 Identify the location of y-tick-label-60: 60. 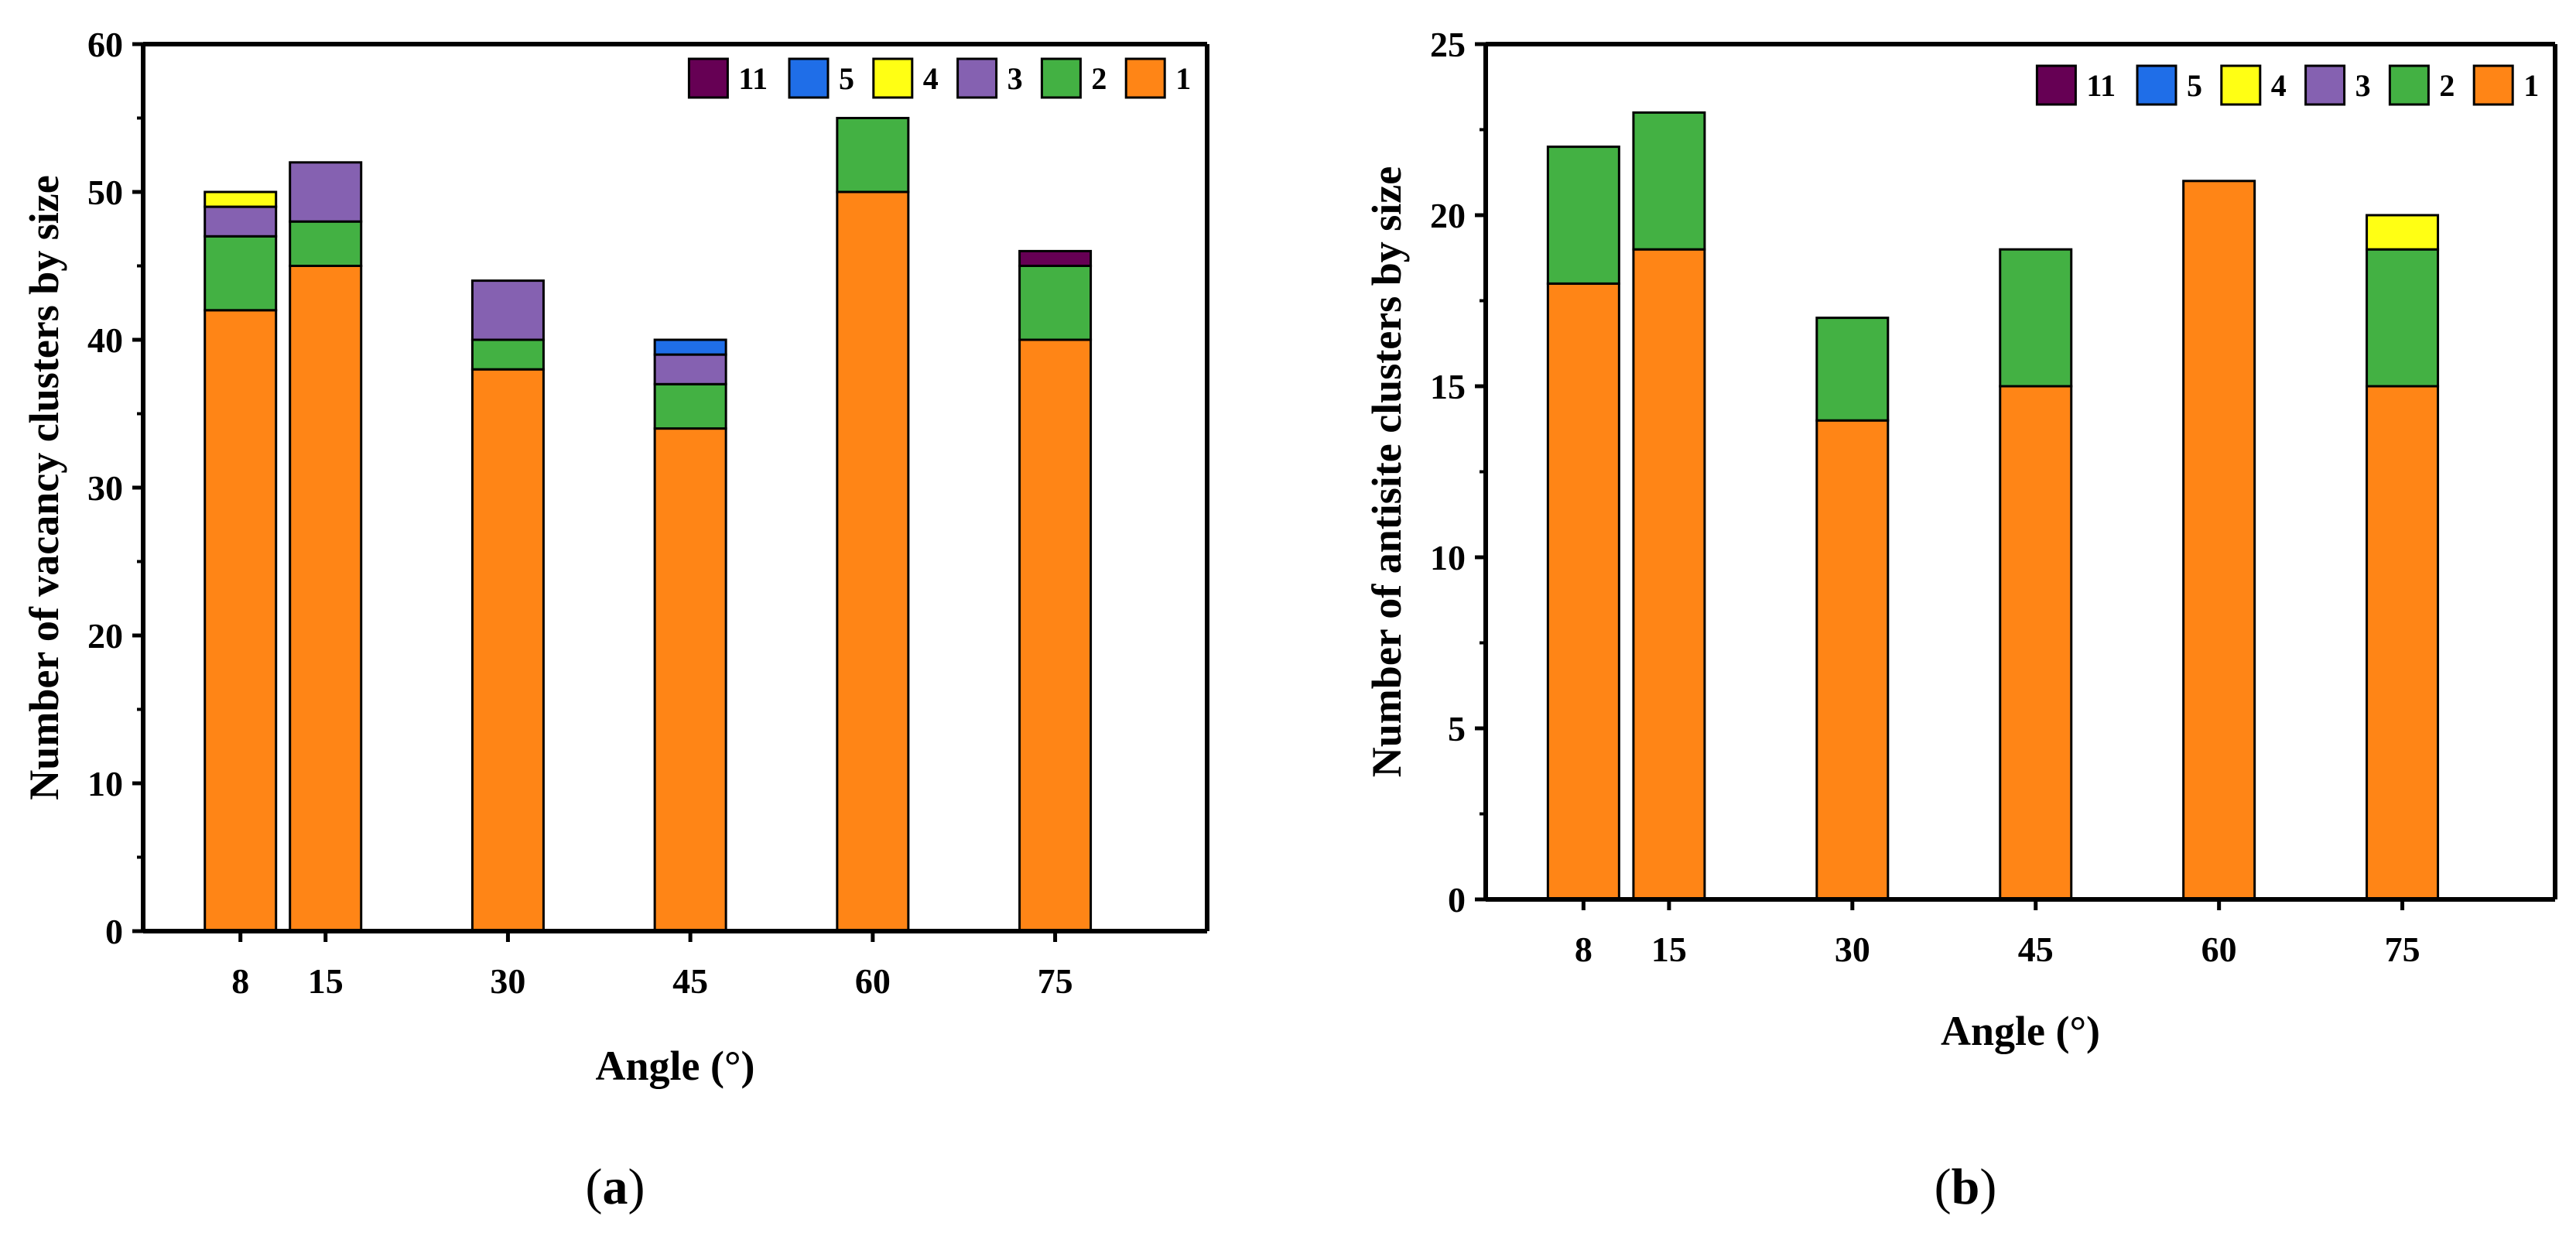
(105, 44).